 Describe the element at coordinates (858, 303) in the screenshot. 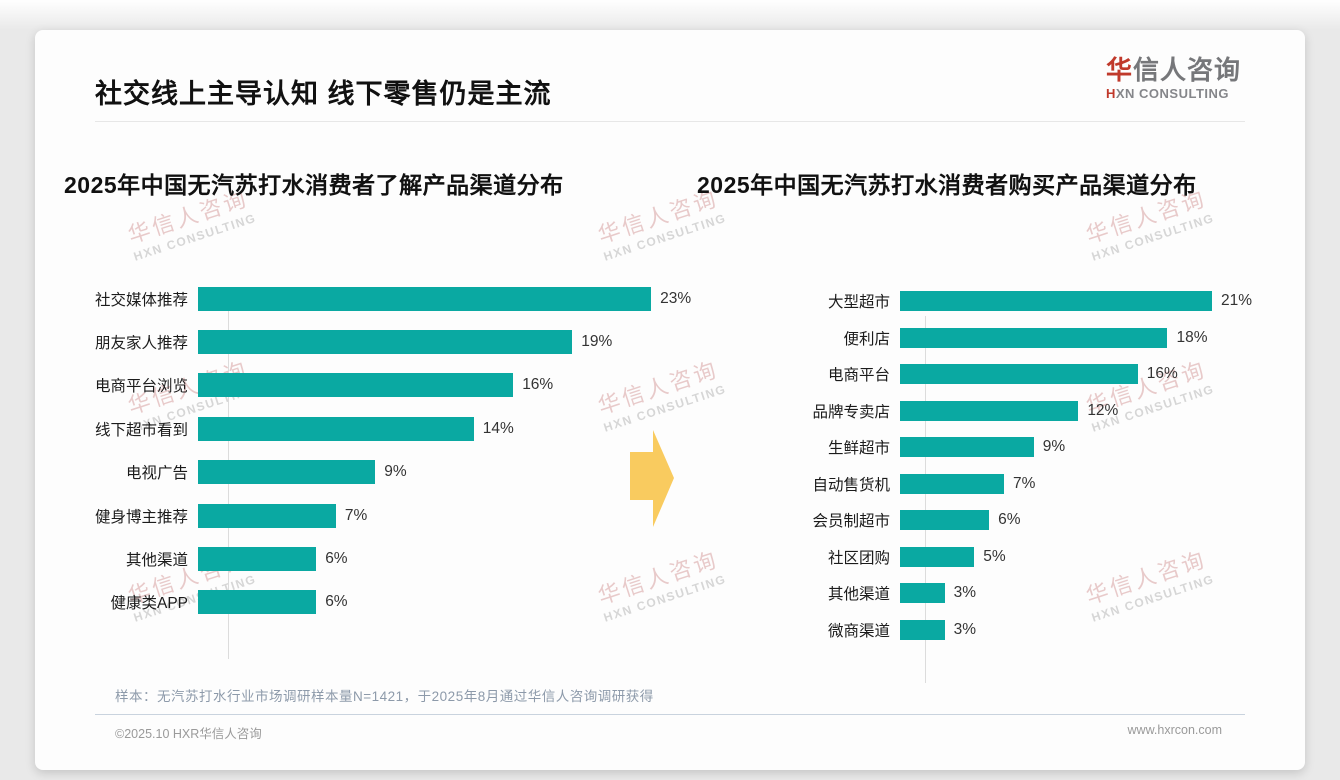

I see `bar-category-label: 大型超市` at that location.